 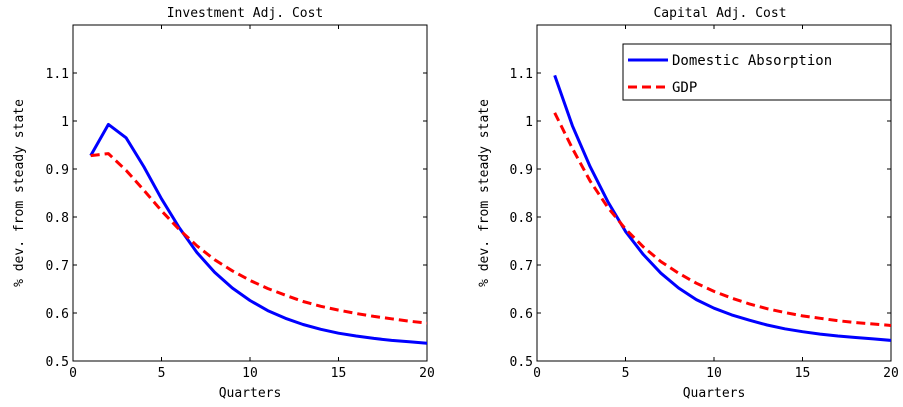 I want to click on legend-box, so click(x=757, y=72).